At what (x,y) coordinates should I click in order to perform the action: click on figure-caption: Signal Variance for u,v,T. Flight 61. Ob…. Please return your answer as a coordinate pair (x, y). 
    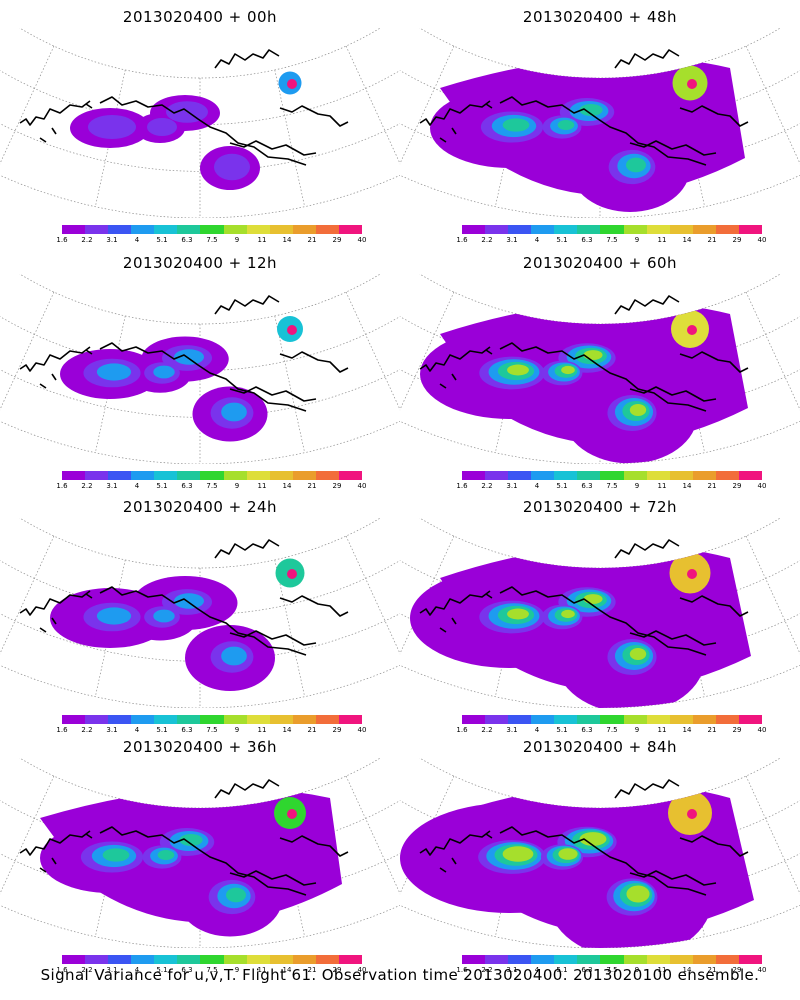
    Looking at the image, I should click on (400, 975).